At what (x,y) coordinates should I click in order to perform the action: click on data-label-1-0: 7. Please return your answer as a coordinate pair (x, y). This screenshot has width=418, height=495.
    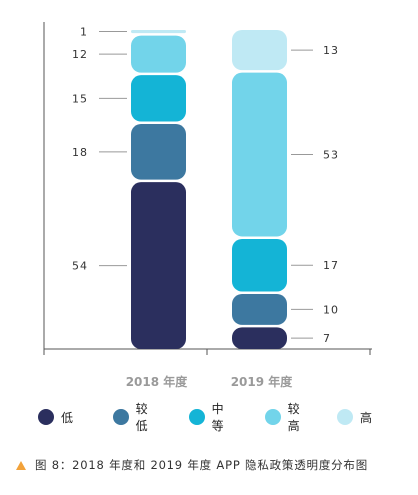
    Looking at the image, I should click on (327, 338).